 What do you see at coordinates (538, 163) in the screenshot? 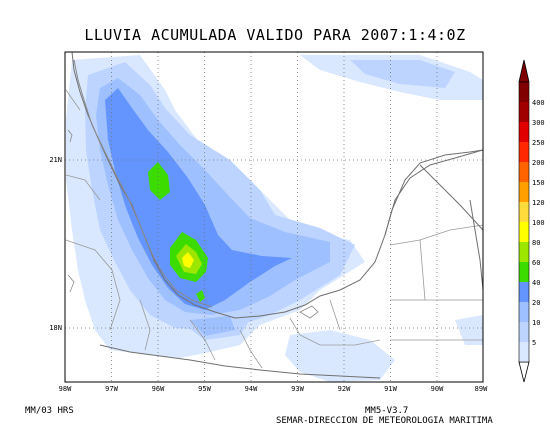
I see `colorbar-level-label: 200` at bounding box center [538, 163].